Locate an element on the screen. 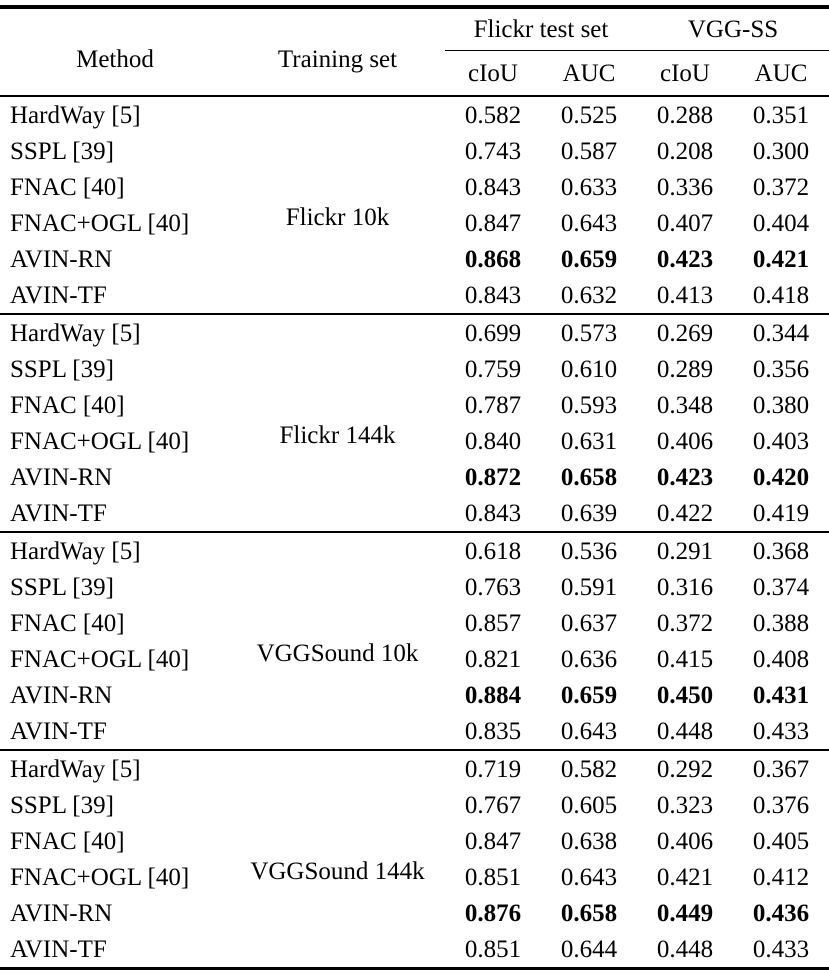 The height and width of the screenshot is (979, 829). value-cell: 0.367 is located at coordinates (781, 769).